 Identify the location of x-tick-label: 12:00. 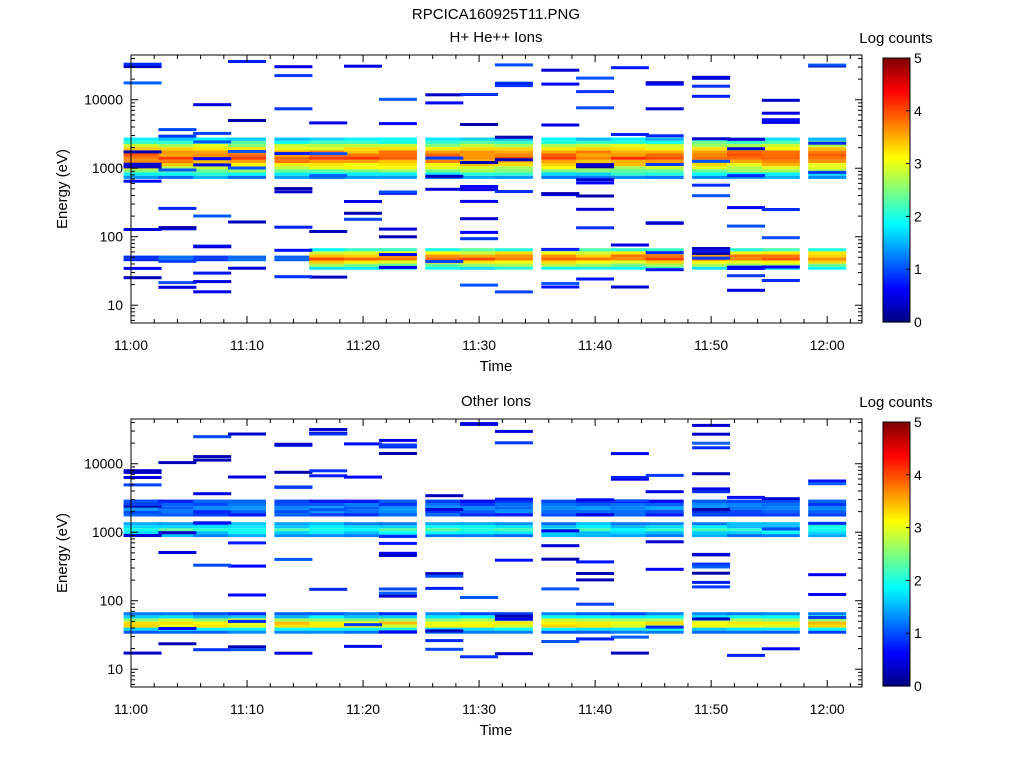
(827, 709).